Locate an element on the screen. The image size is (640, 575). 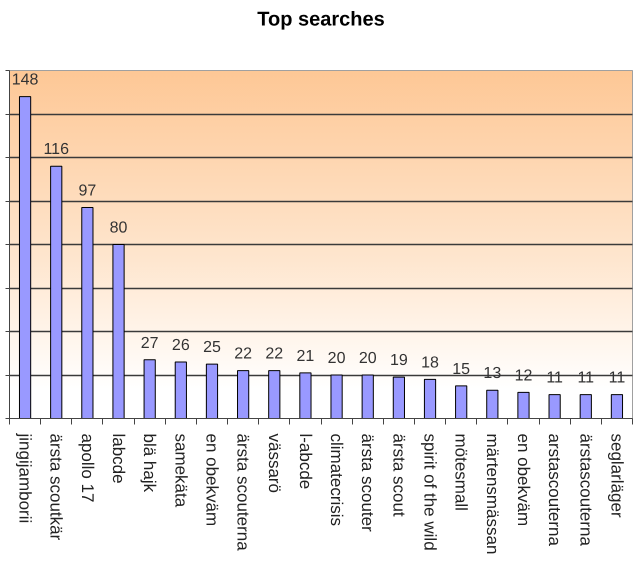
x-tick-label: arstascouterna is located at coordinates (554, 490).